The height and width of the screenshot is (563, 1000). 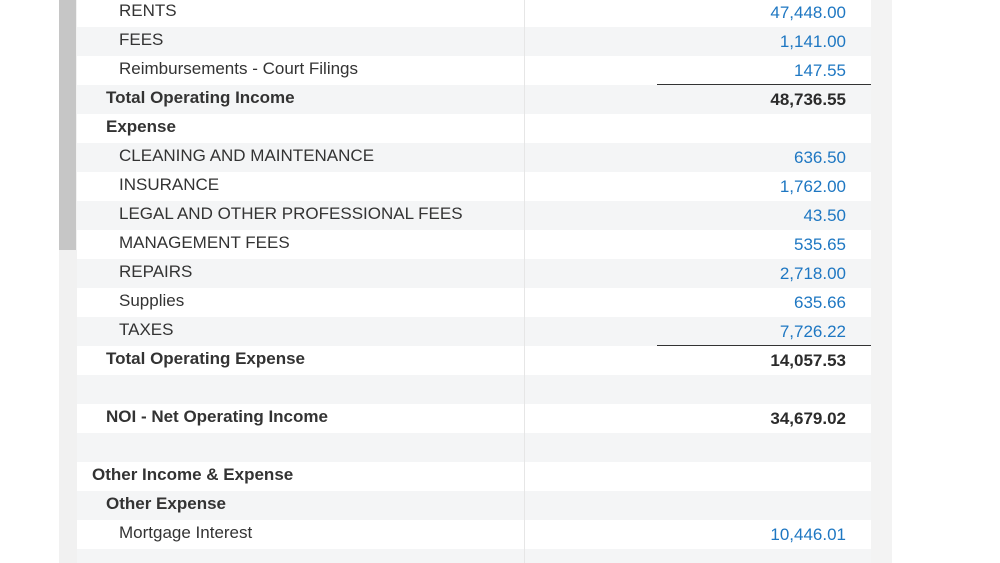 What do you see at coordinates (812, 41) in the screenshot?
I see `amount-link: 1,141.00` at bounding box center [812, 41].